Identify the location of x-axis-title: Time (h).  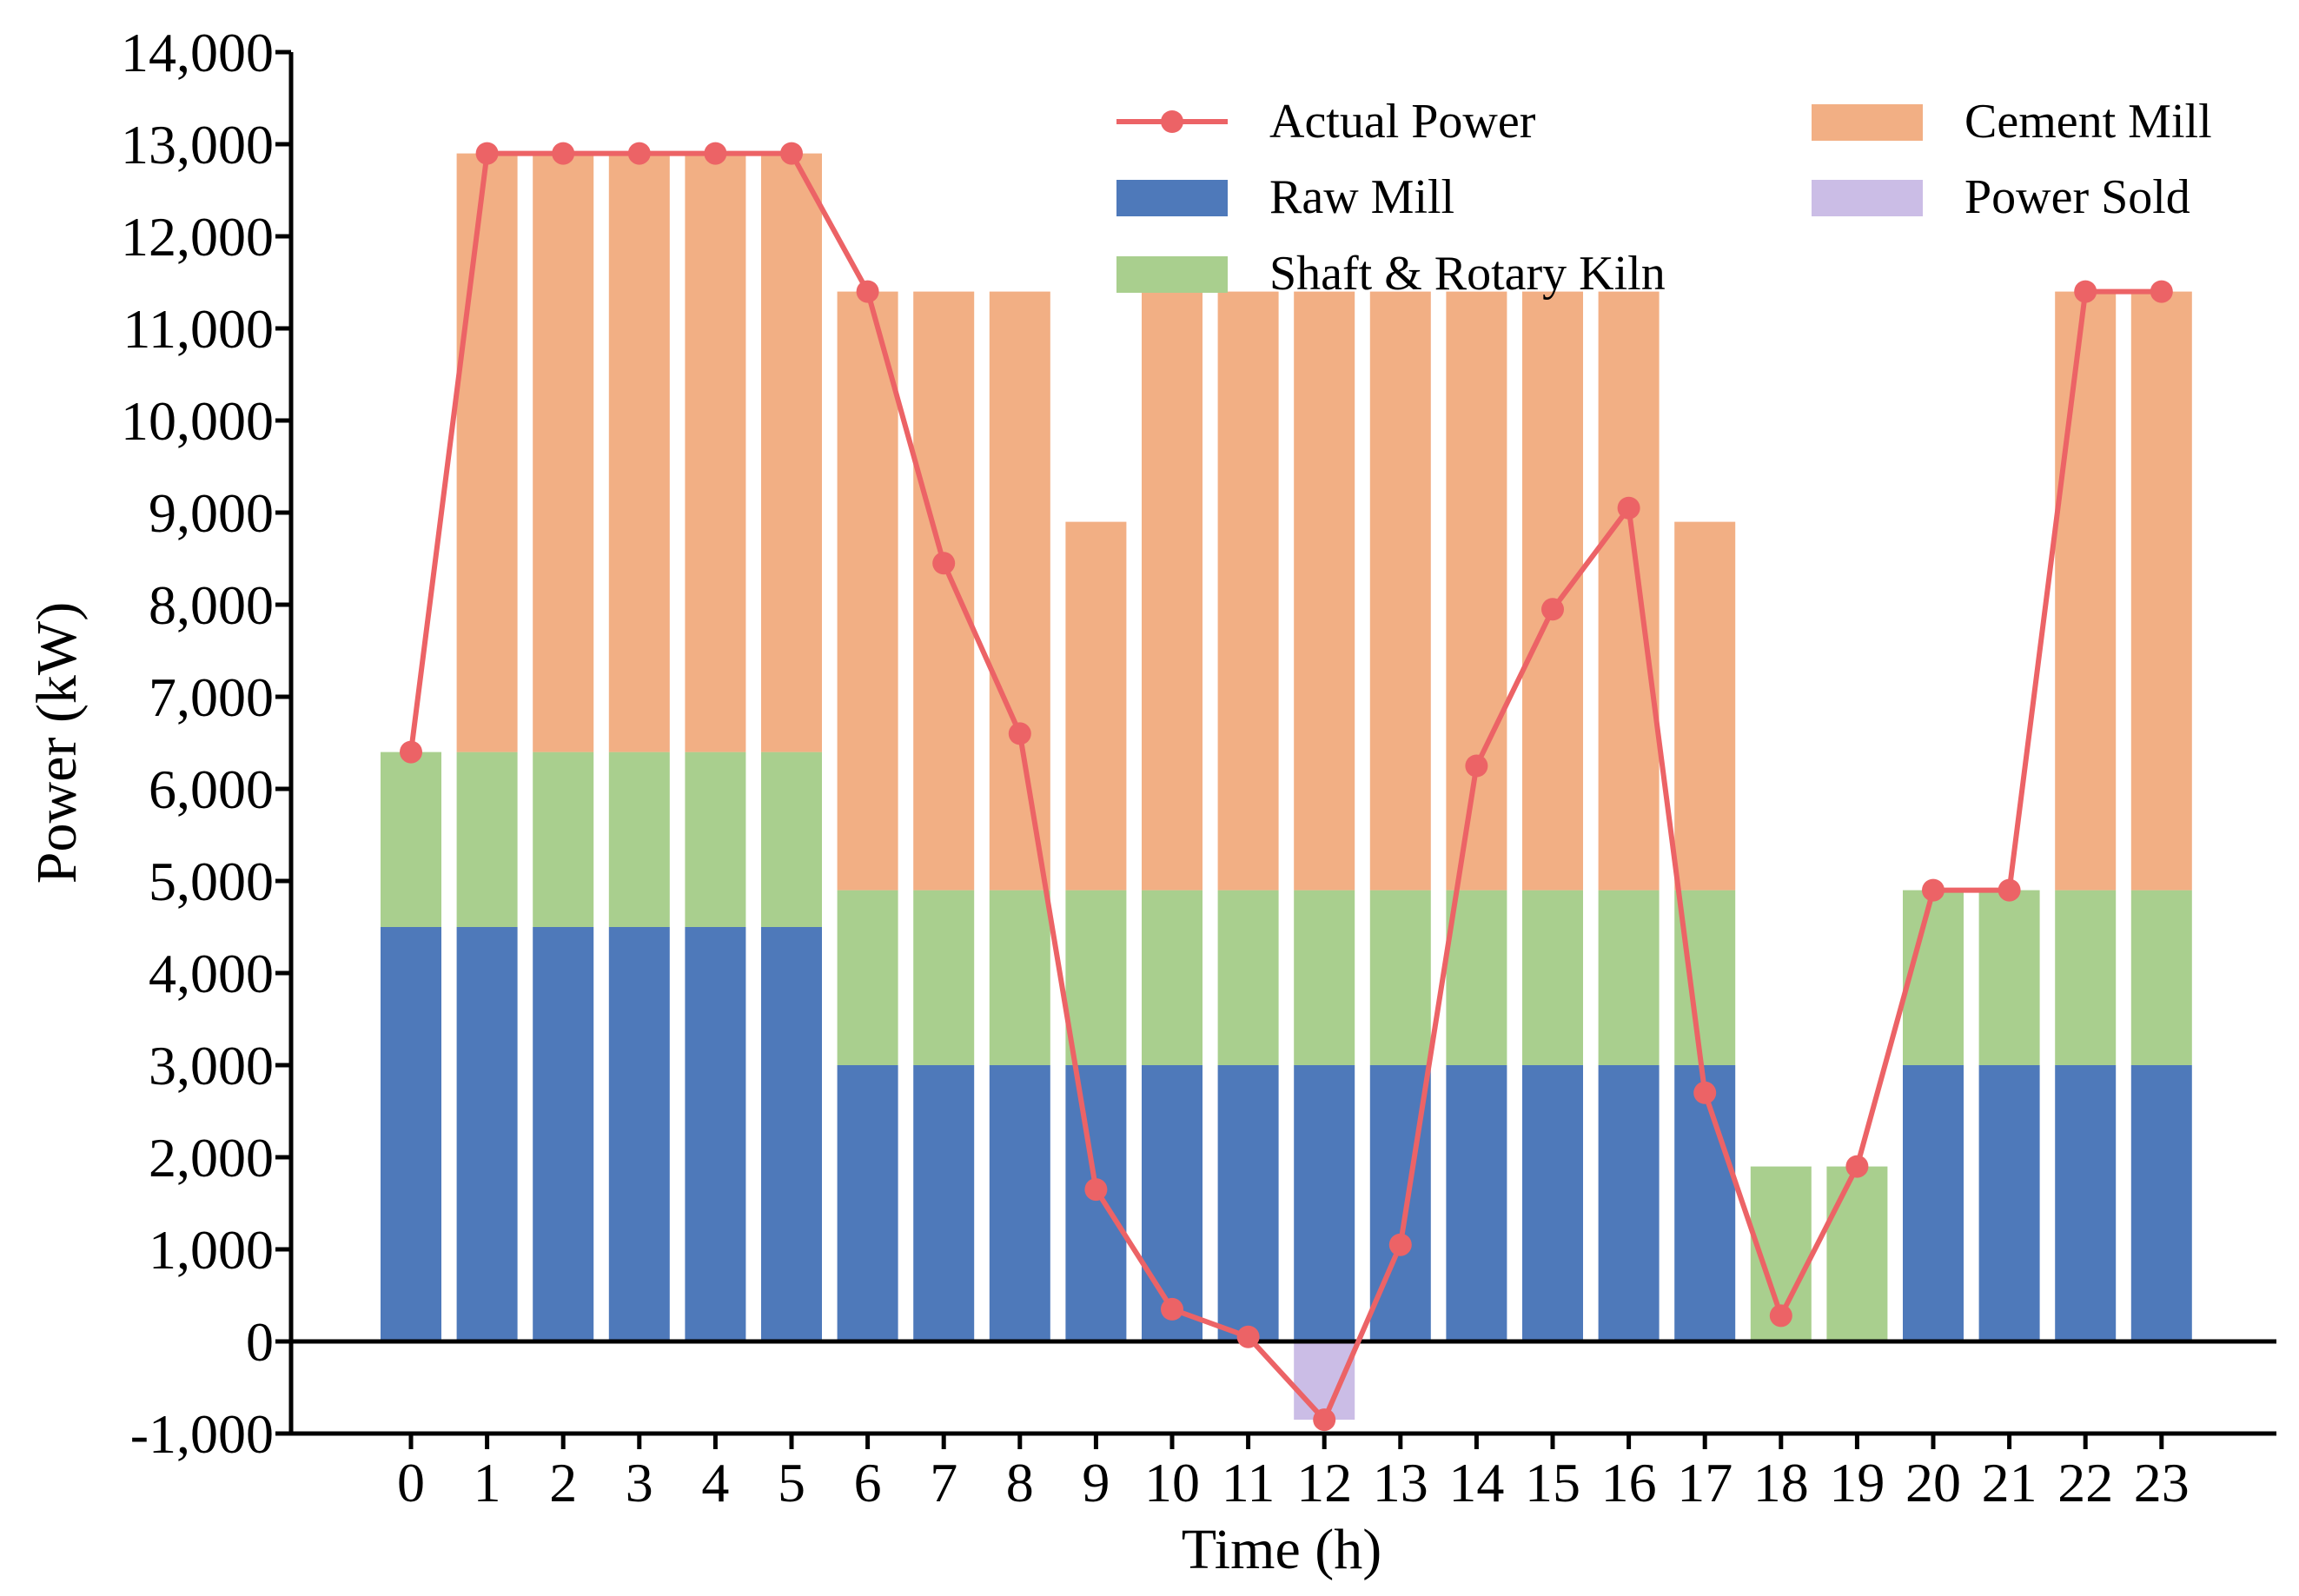
(1281, 1549).